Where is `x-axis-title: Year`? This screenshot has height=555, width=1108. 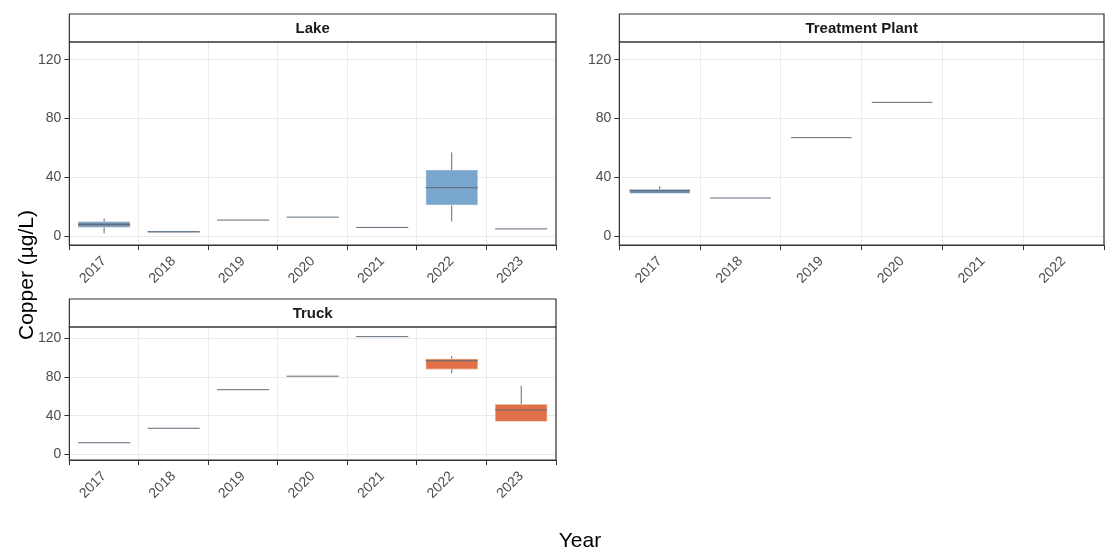 x-axis-title: Year is located at coordinates (580, 540).